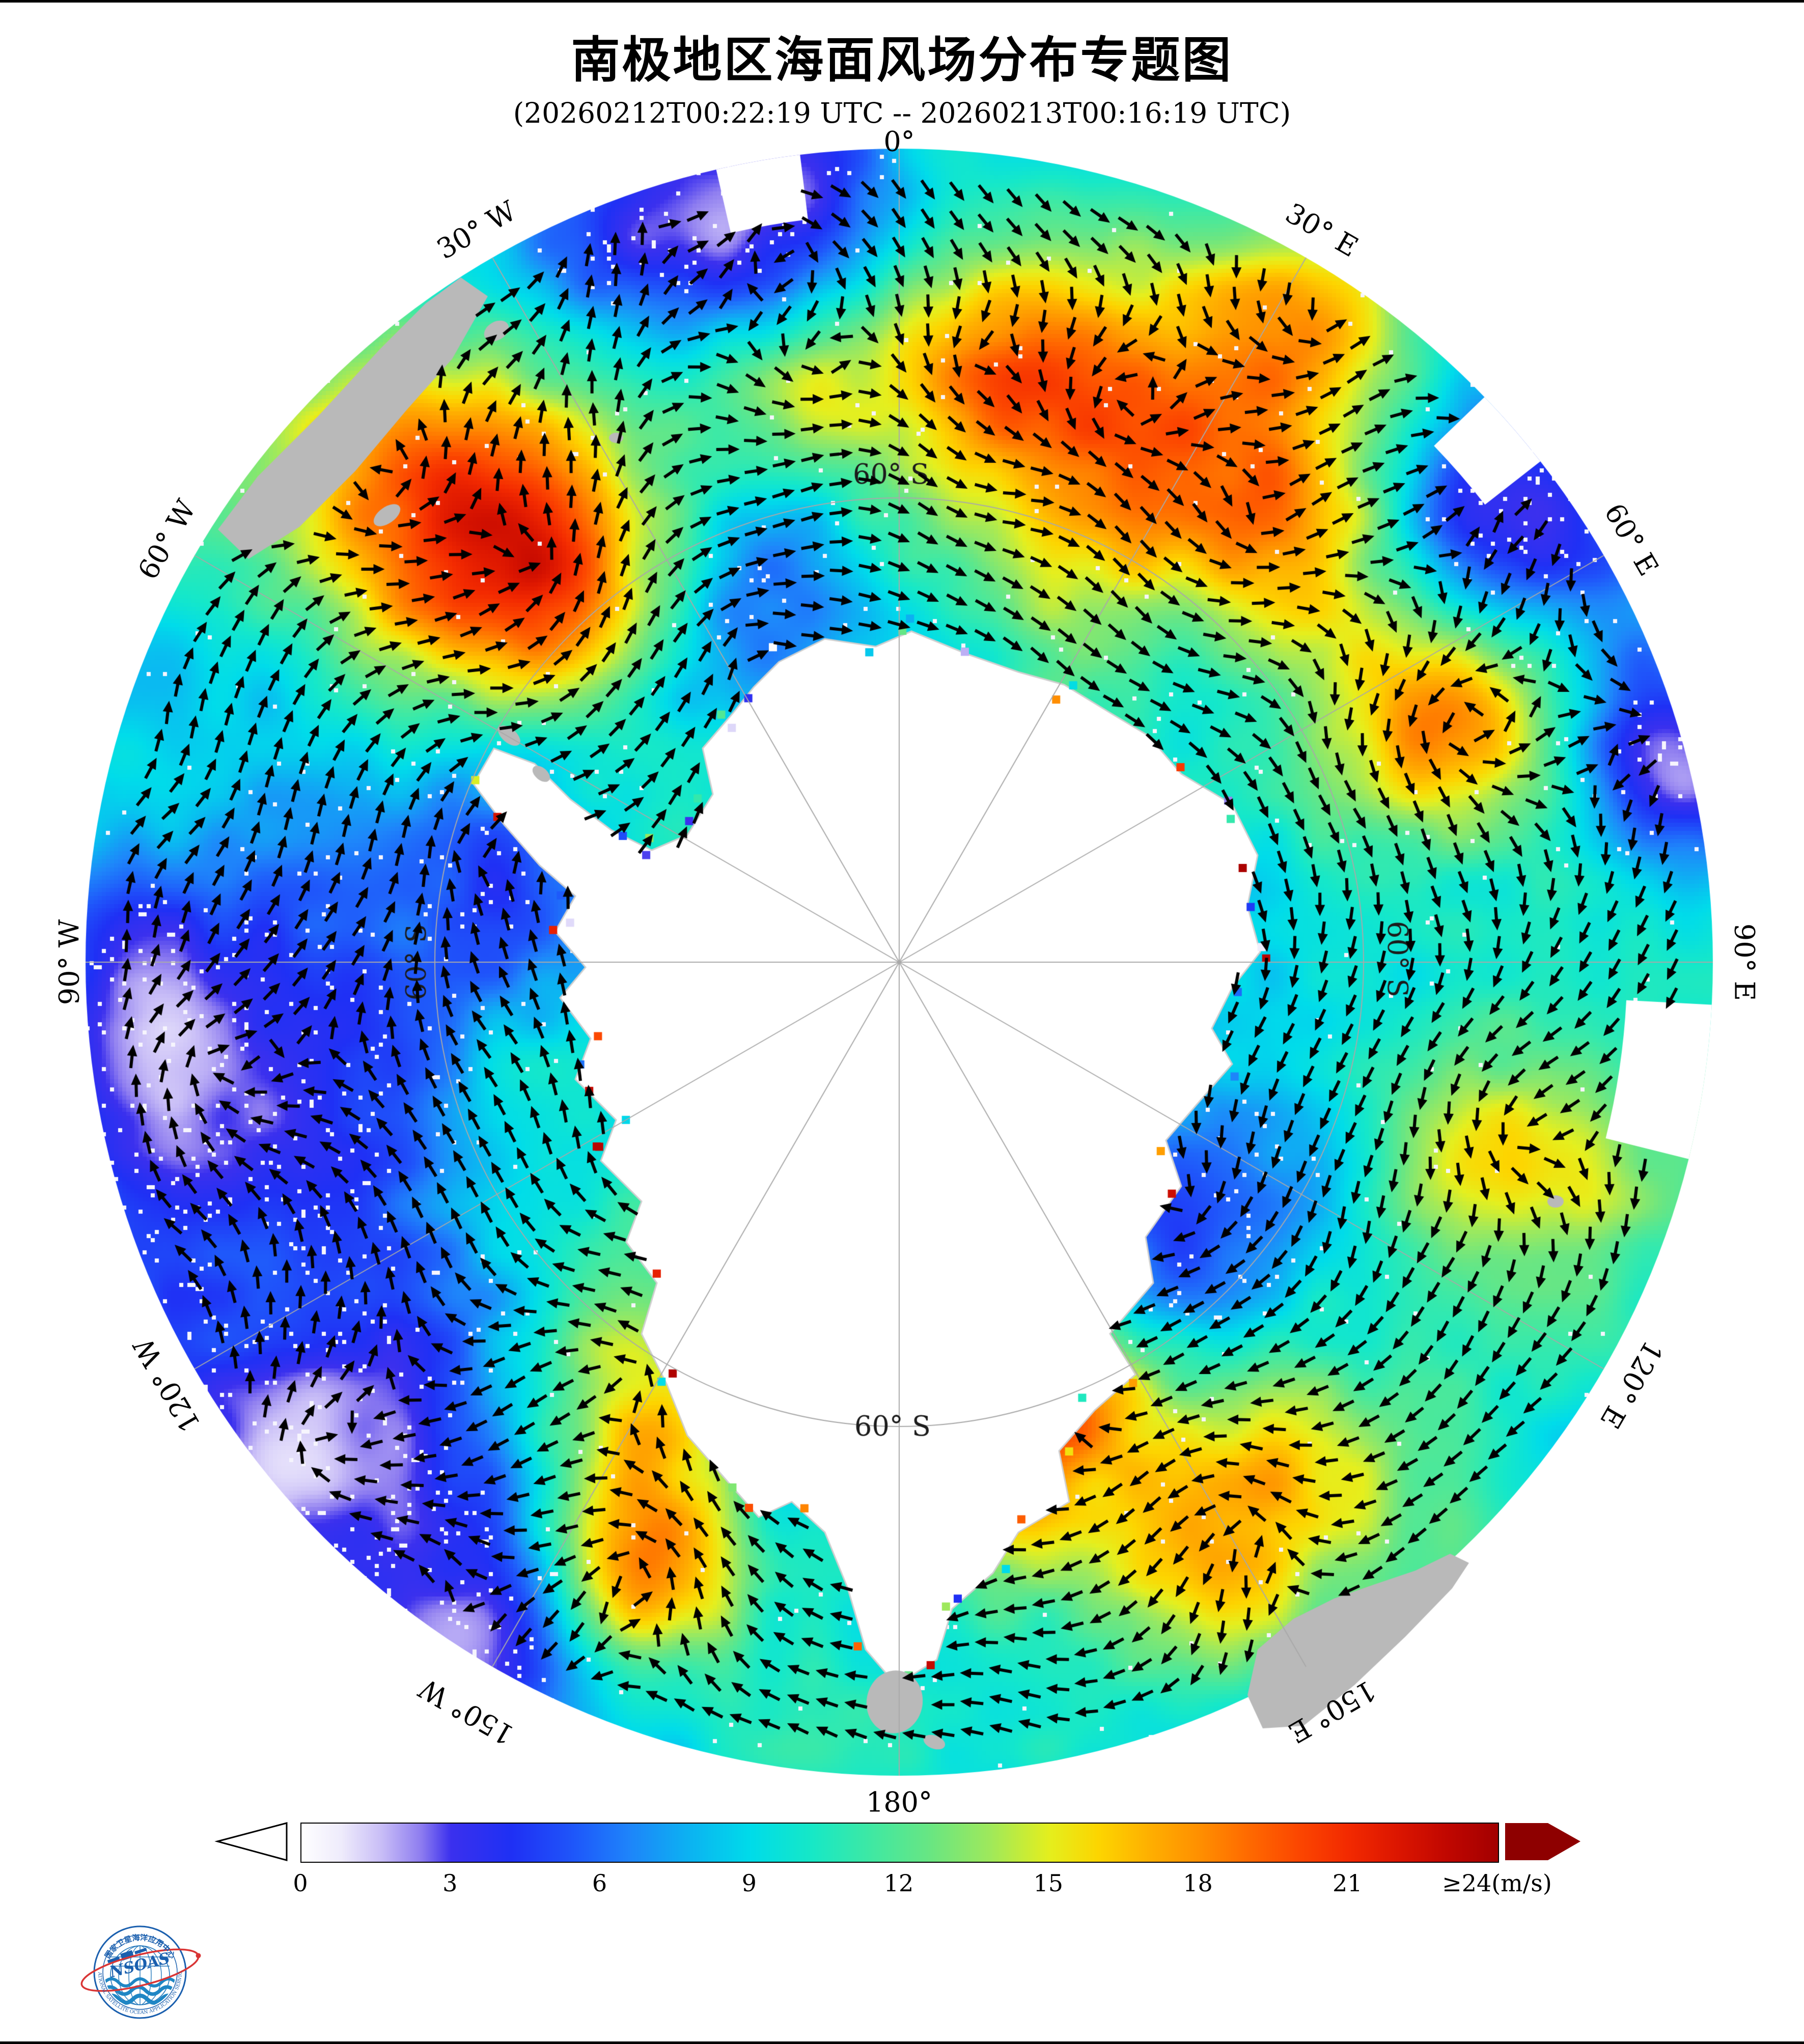 This screenshot has height=2044, width=1804. I want to click on colorbar-overflow-label: ≥24(m/s), so click(1497, 1883).